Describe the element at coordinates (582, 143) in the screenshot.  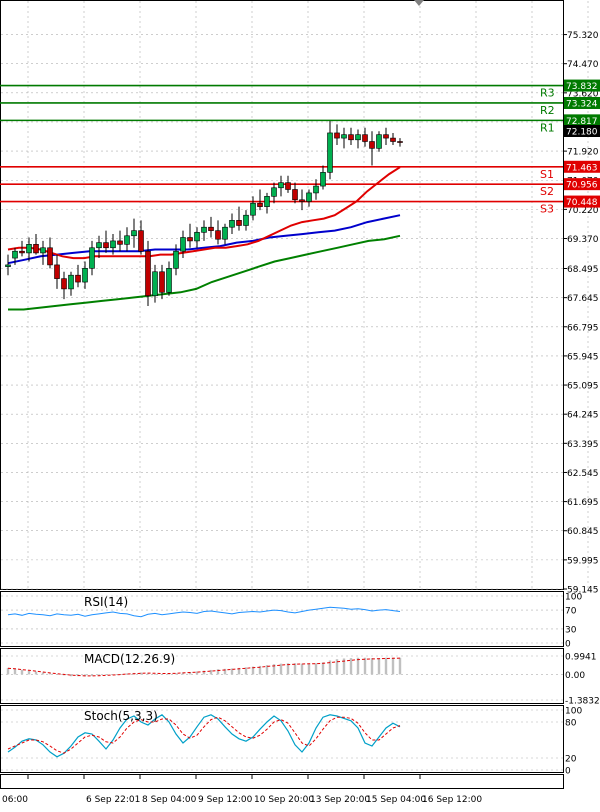
I see `level-price-tags: 73.832 73.324 72.817 71.463 70.956 70.448` at that location.